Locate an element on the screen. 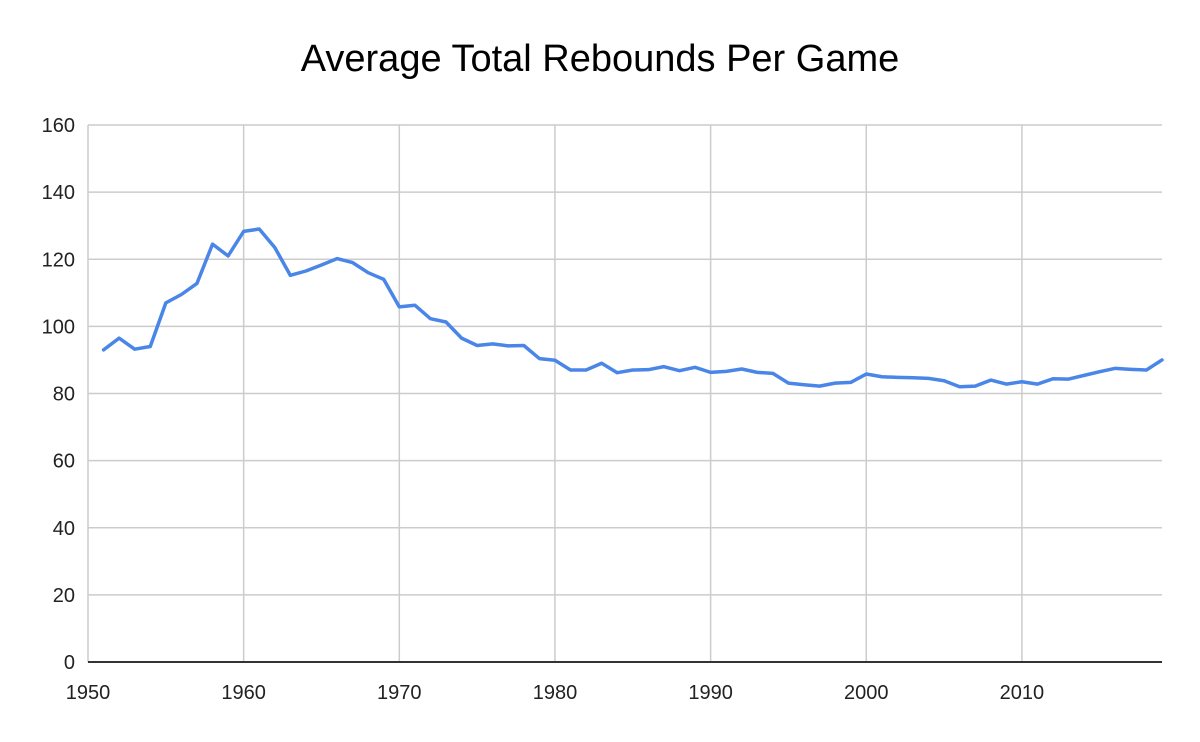 This screenshot has height=742, width=1200. y-tick-label: 20 is located at coordinates (64, 596).